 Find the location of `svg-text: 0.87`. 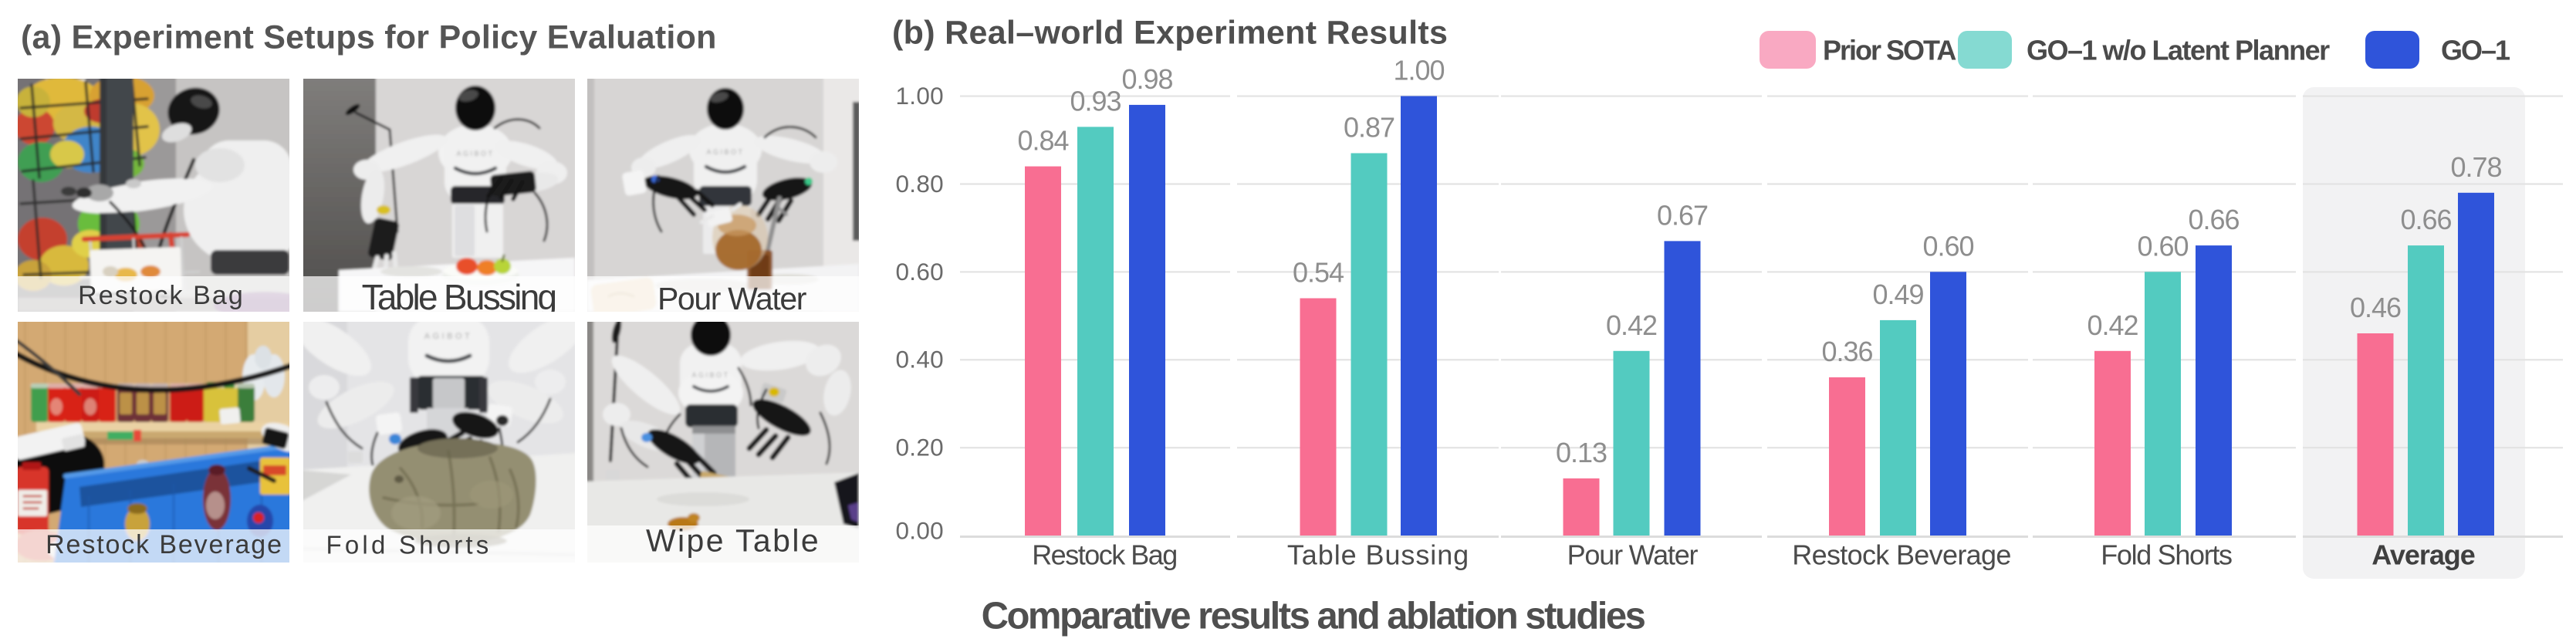

svg-text: 0.87 is located at coordinates (1369, 128).